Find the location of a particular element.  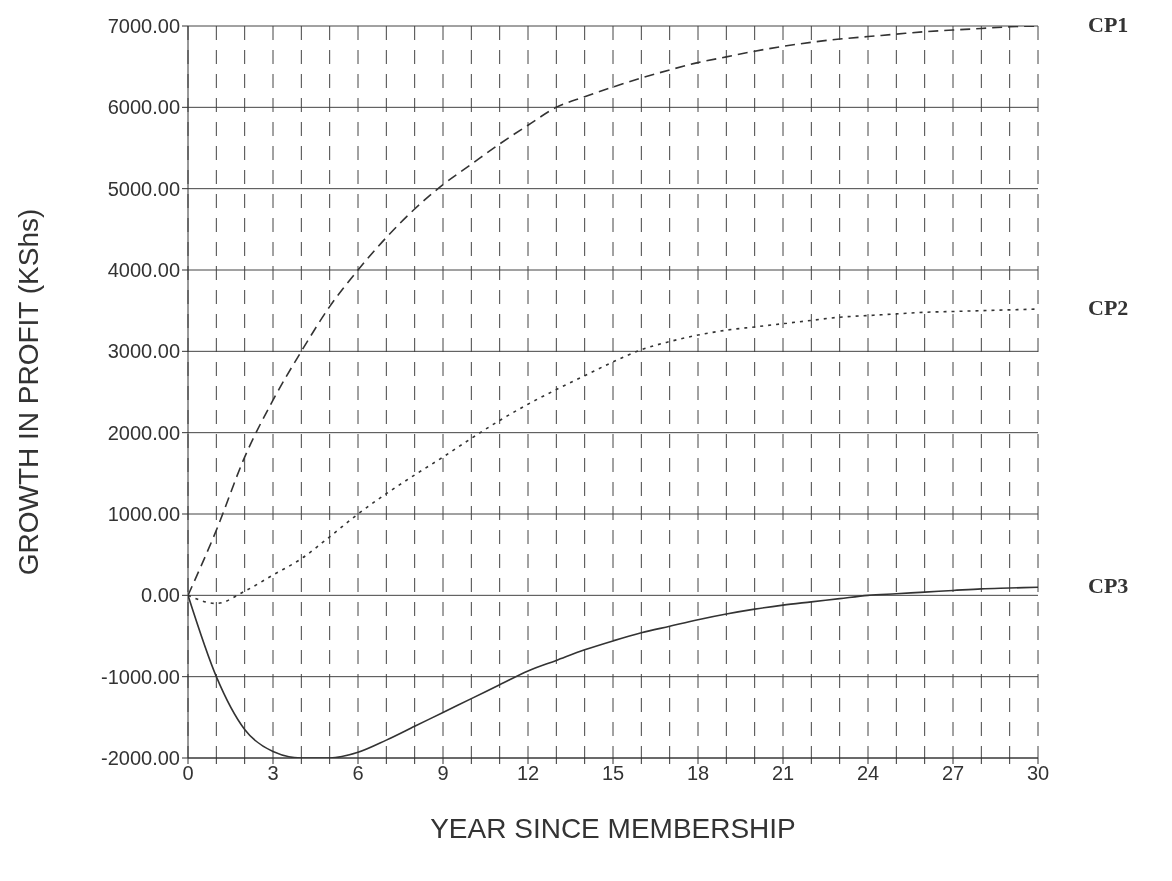

y-tick-label: 5000.00 is located at coordinates (143, 188).